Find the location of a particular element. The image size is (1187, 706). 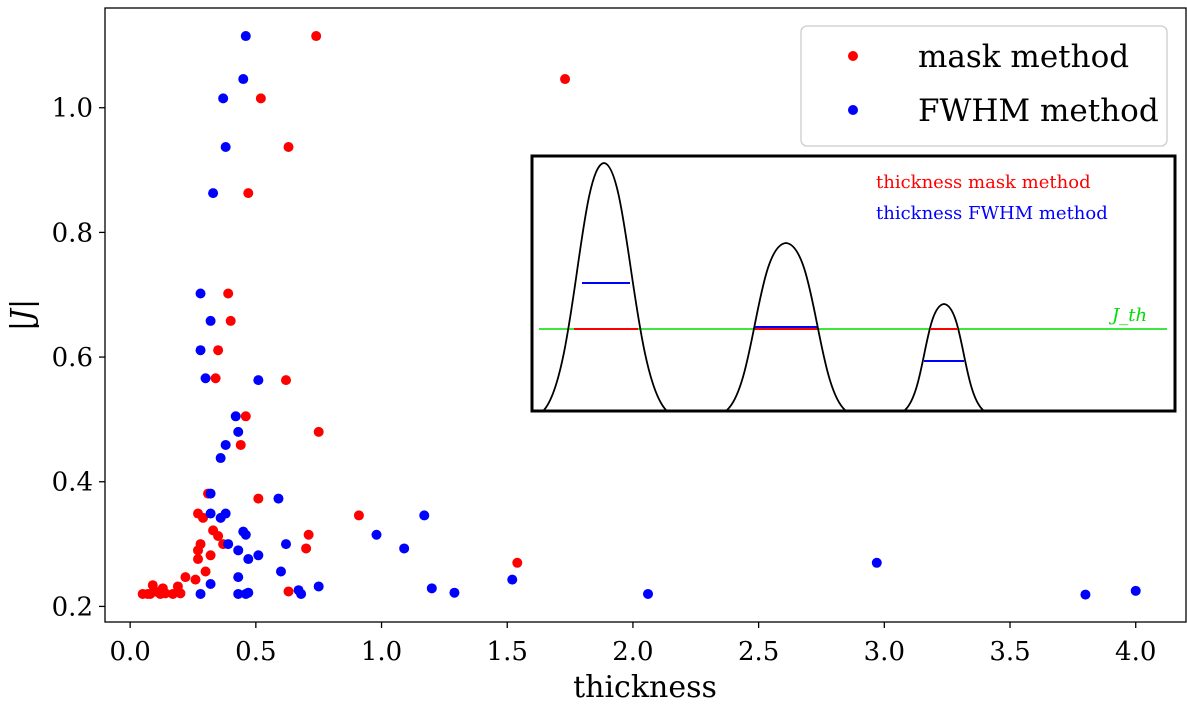

legend-marker-mask is located at coordinates (853, 56).